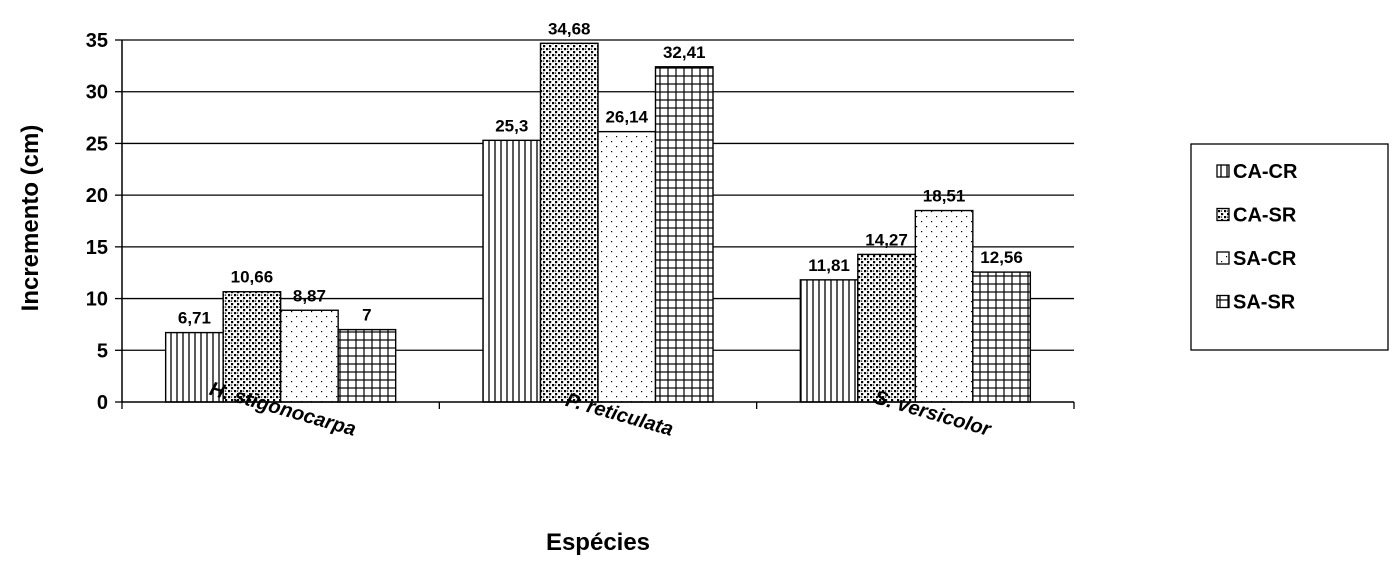  I want to click on data-label: 34,68, so click(569, 28).